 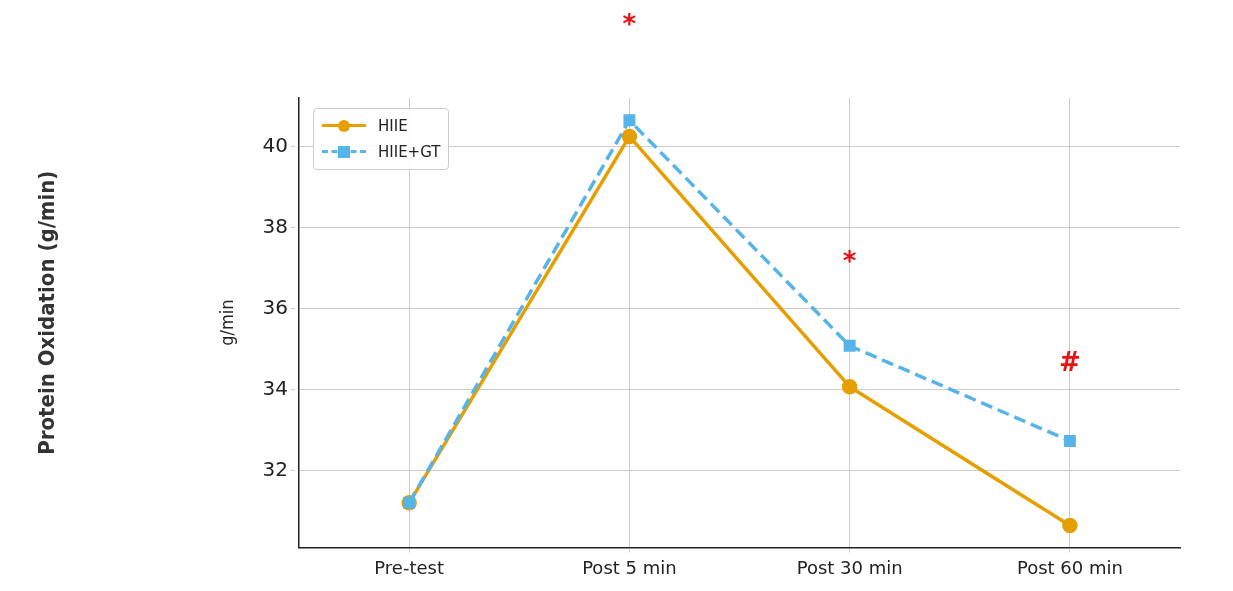 What do you see at coordinates (275, 225) in the screenshot?
I see `y-tick-label: 38` at bounding box center [275, 225].